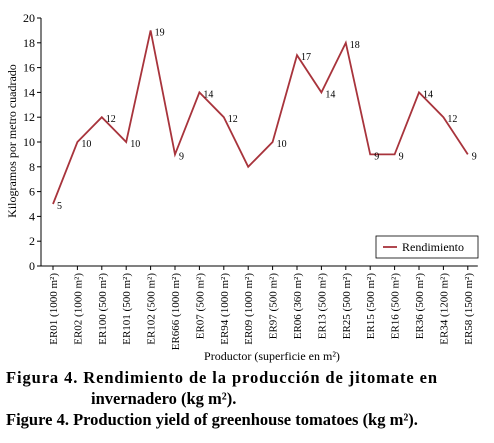 The height and width of the screenshot is (443, 494). What do you see at coordinates (78, 309) in the screenshot?
I see `x-tick-label: ER02 (1000 m²)` at bounding box center [78, 309].